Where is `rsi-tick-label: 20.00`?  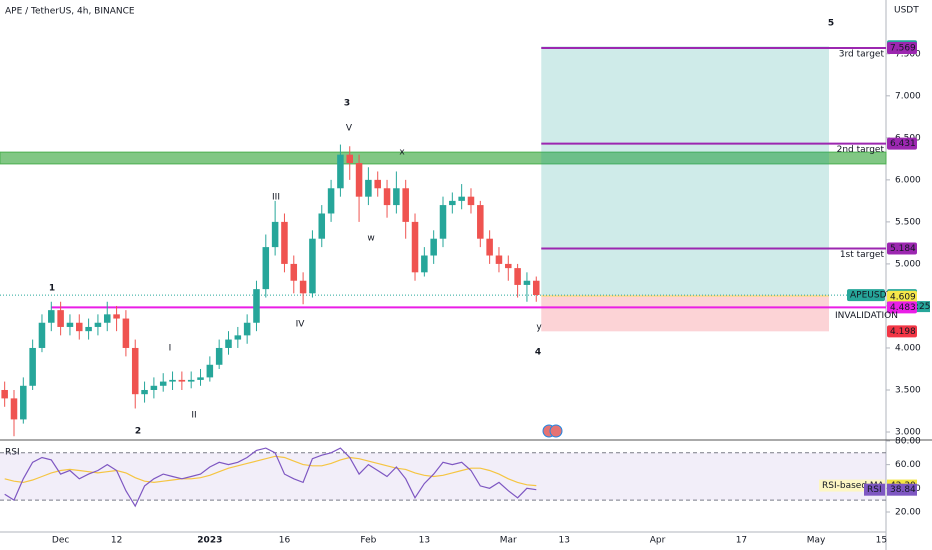
rsi-tick-label: 20.00 is located at coordinates (908, 512).